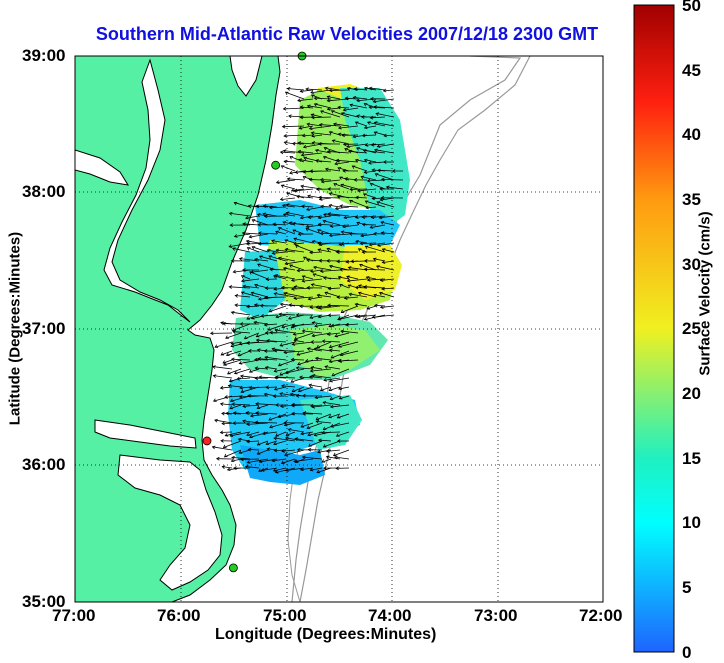 Image resolution: width=724 pixels, height=663 pixels. I want to click on colorbar, so click(654, 328).